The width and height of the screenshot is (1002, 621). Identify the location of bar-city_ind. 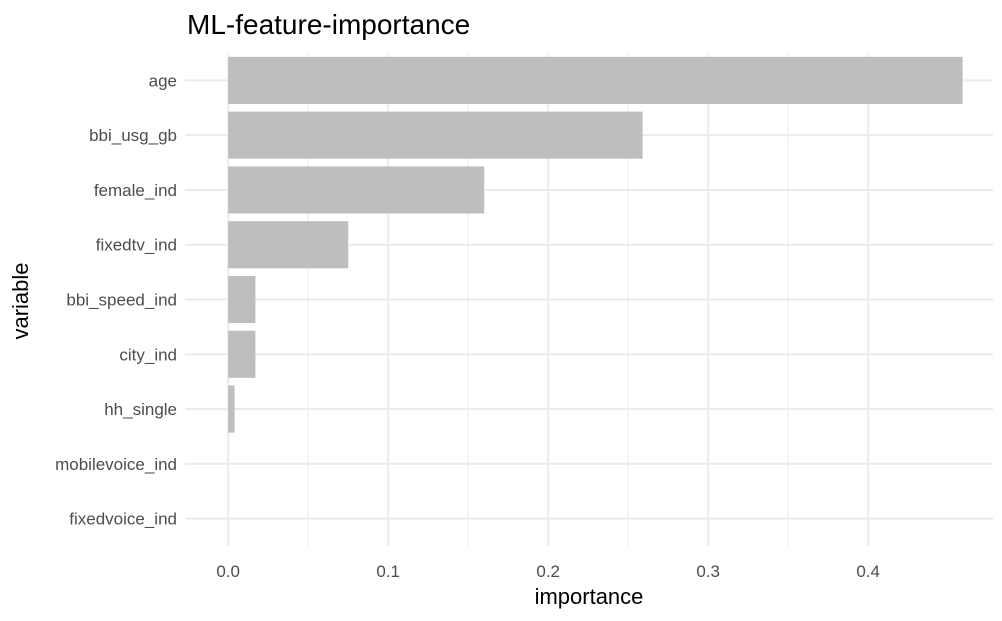
(242, 354).